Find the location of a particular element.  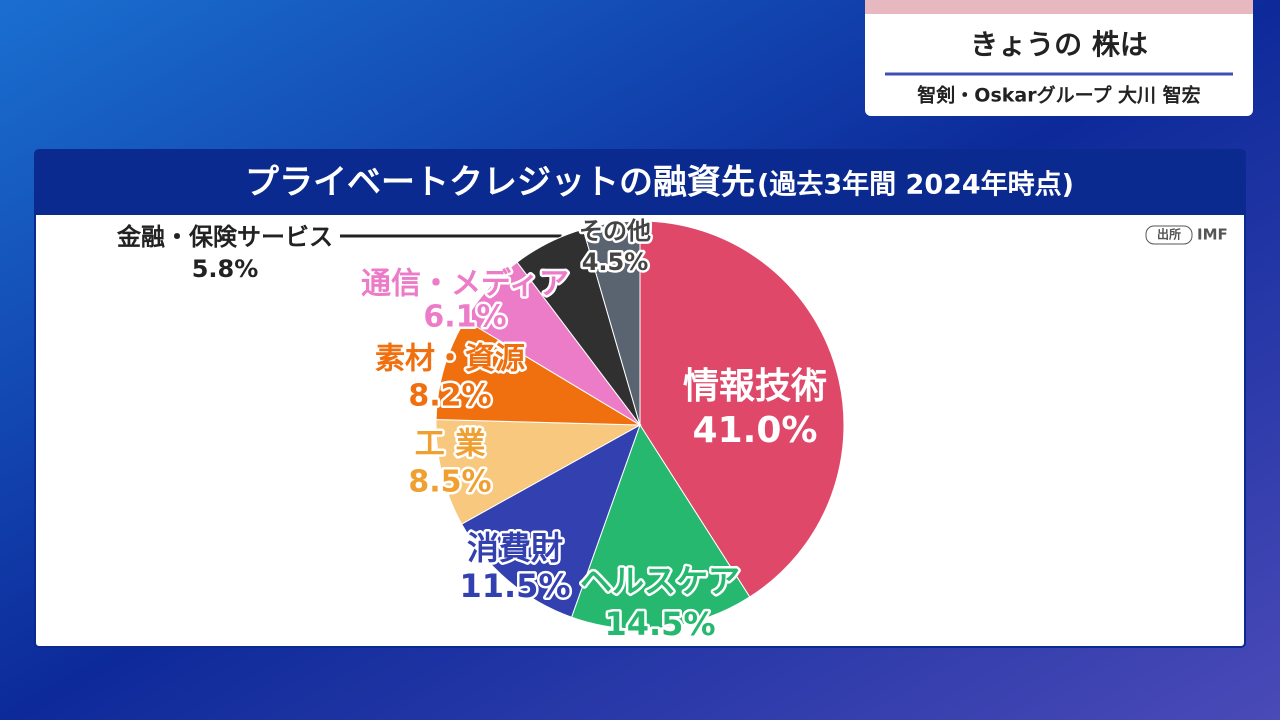

slice-label: 工 業 is located at coordinates (450, 444).